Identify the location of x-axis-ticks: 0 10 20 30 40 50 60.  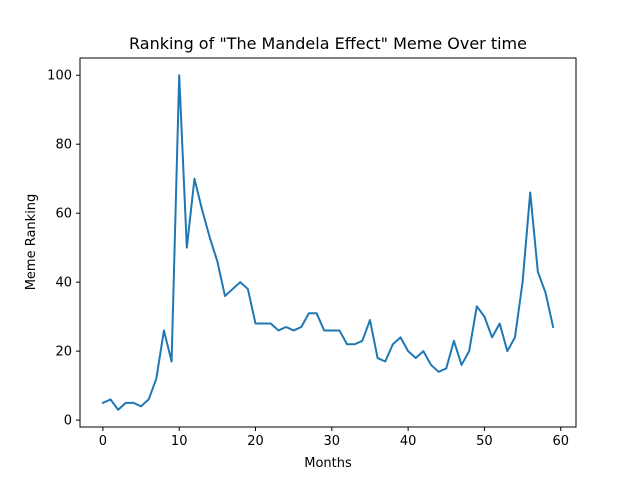
(334, 438).